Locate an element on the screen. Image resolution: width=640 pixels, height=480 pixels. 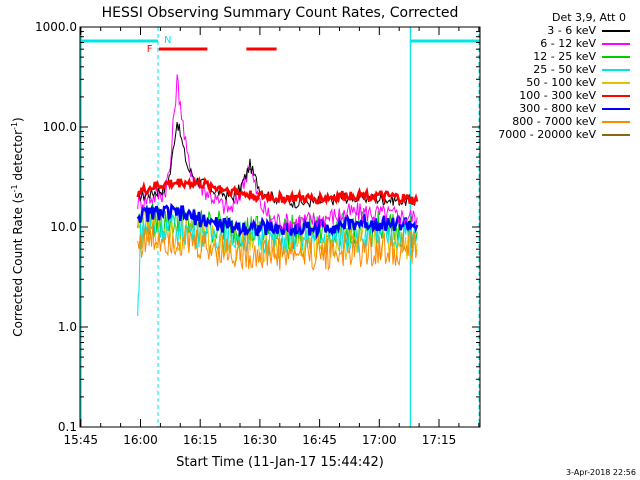
night-marker-label: N is located at coordinates (167, 40).